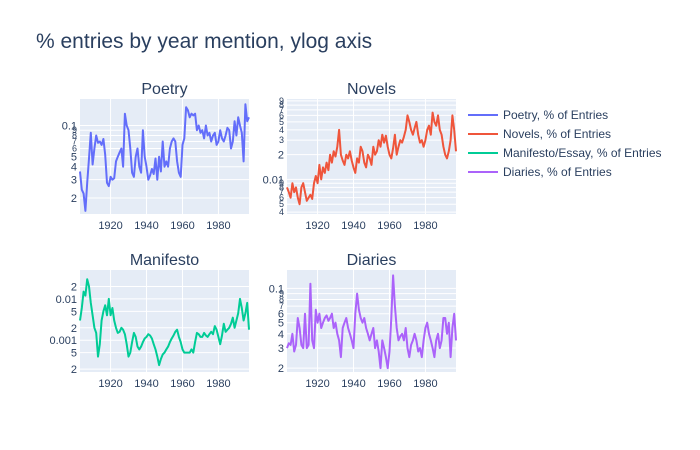  What do you see at coordinates (281, 335) in the screenshot?
I see `diaries-y-tick-label: 4` at bounding box center [281, 335].